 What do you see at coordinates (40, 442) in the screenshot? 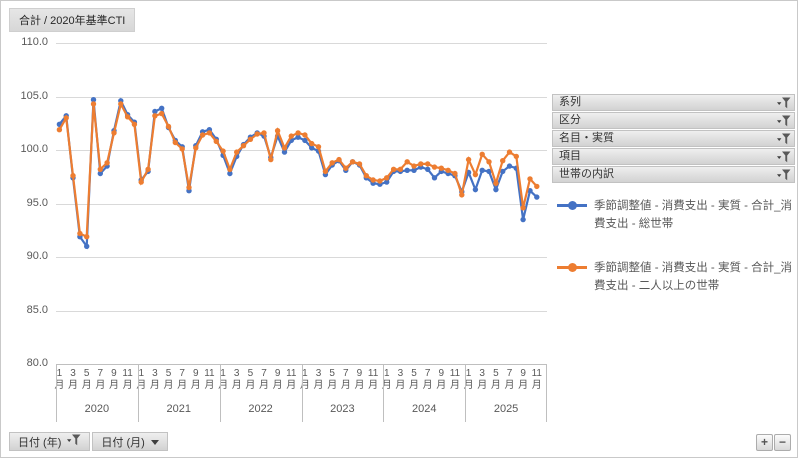
I see `axis-field-label: 日付 (年)` at bounding box center [40, 442].